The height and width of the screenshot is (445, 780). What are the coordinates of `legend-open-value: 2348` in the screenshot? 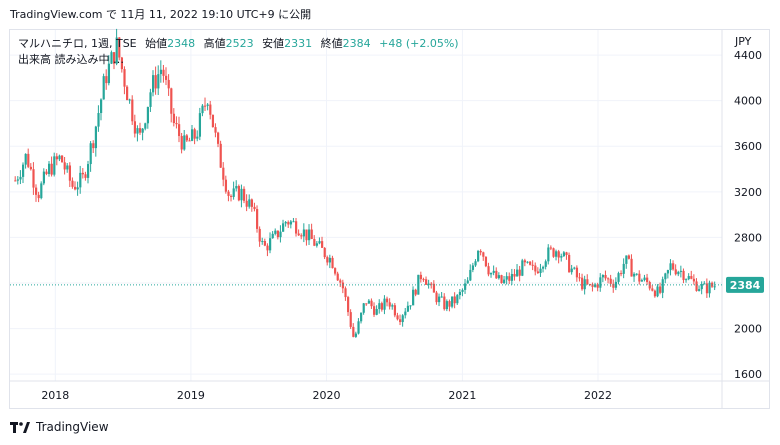 It's located at (181, 43).